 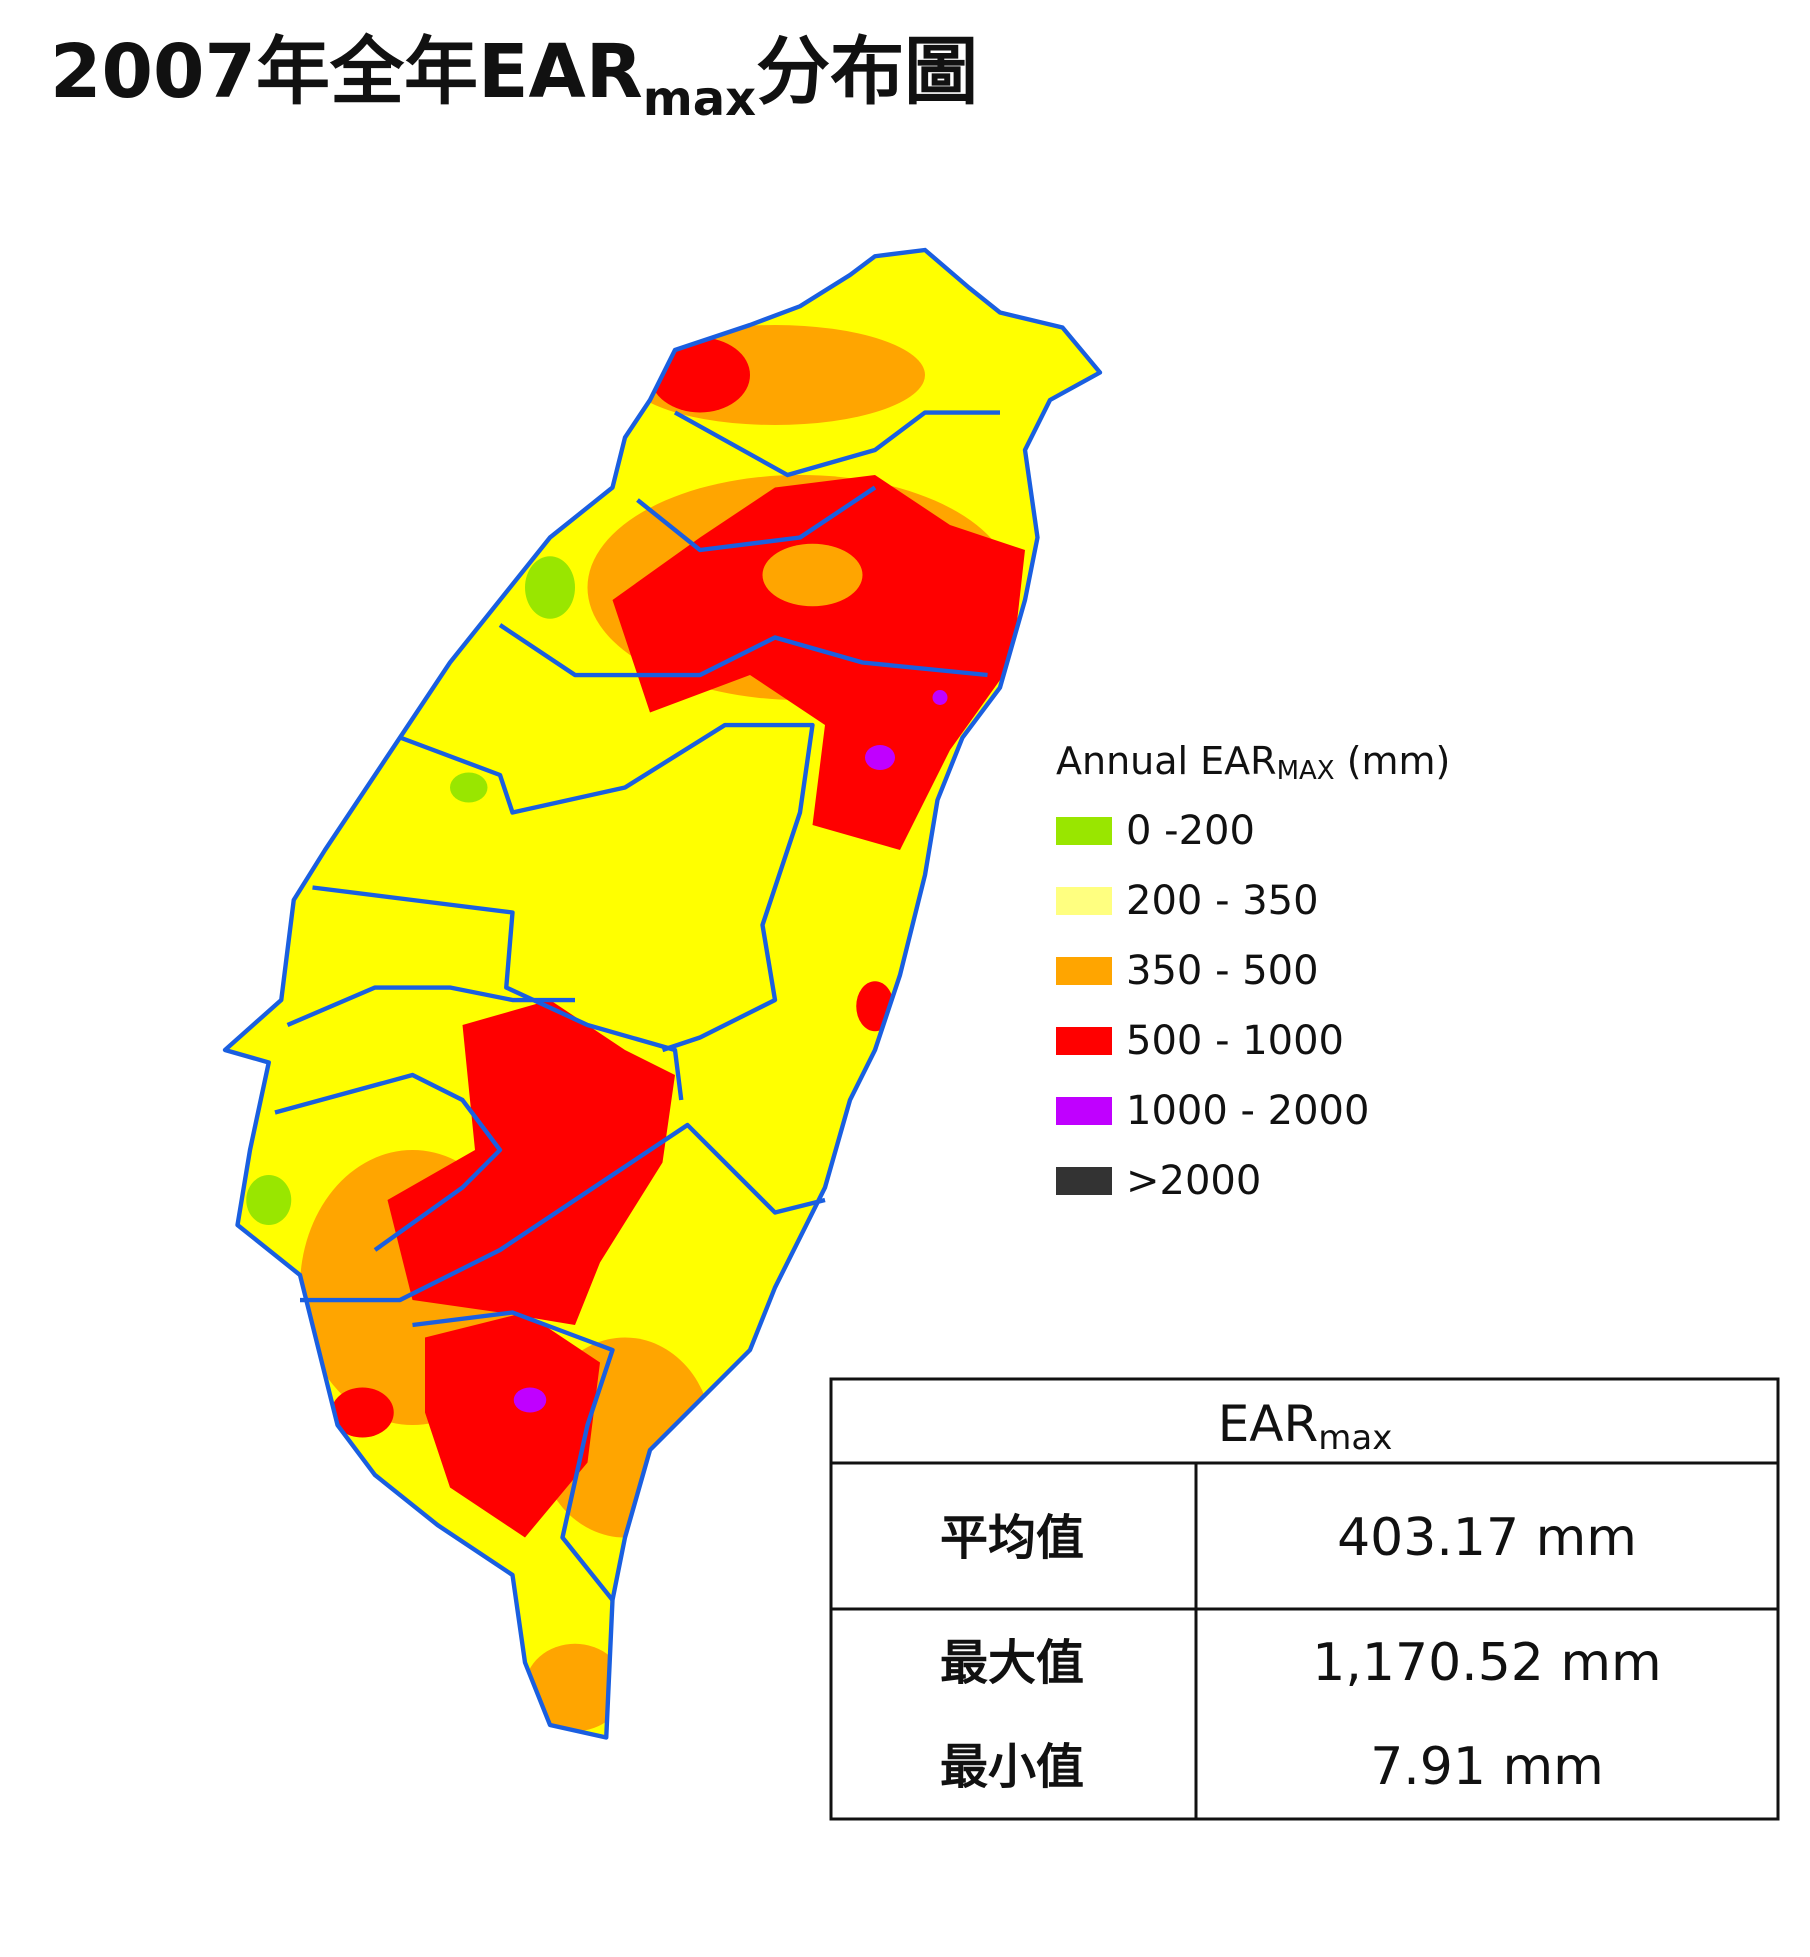 What do you see at coordinates (1355, 1438) in the screenshot?
I see `table-header-sub: max` at bounding box center [1355, 1438].